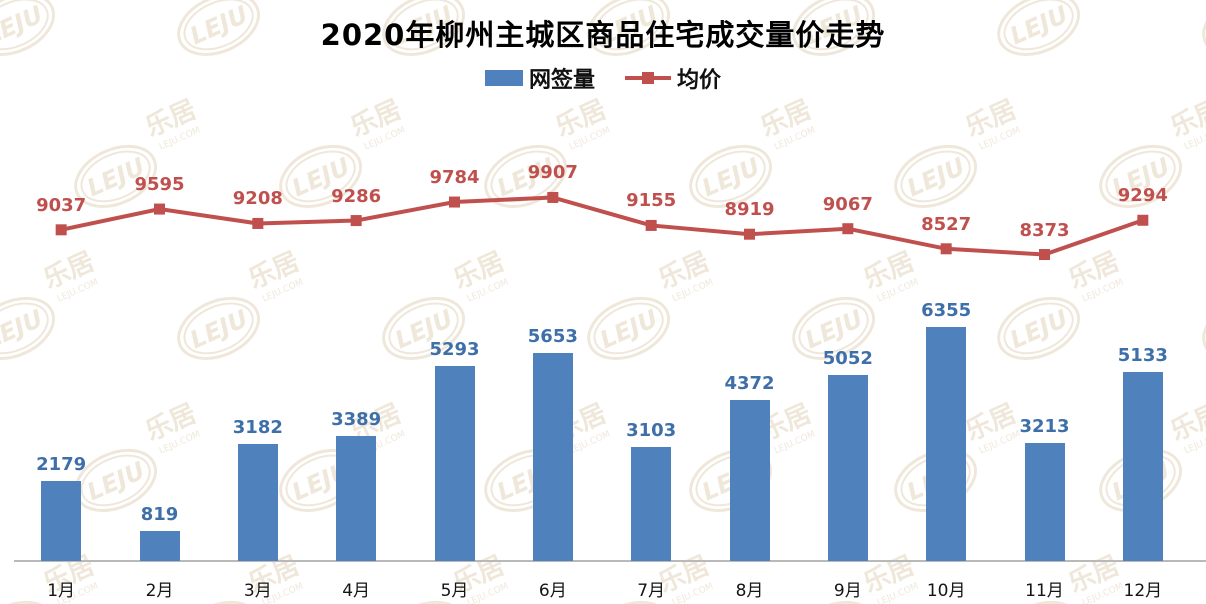  Describe the element at coordinates (552, 336) in the screenshot. I see `bar-value-label: 5653` at that location.